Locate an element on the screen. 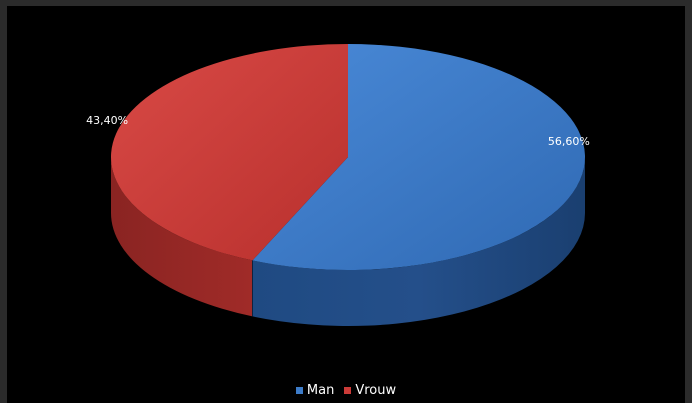 The width and height of the screenshot is (692, 403). legend-item-man: Man is located at coordinates (315, 390).